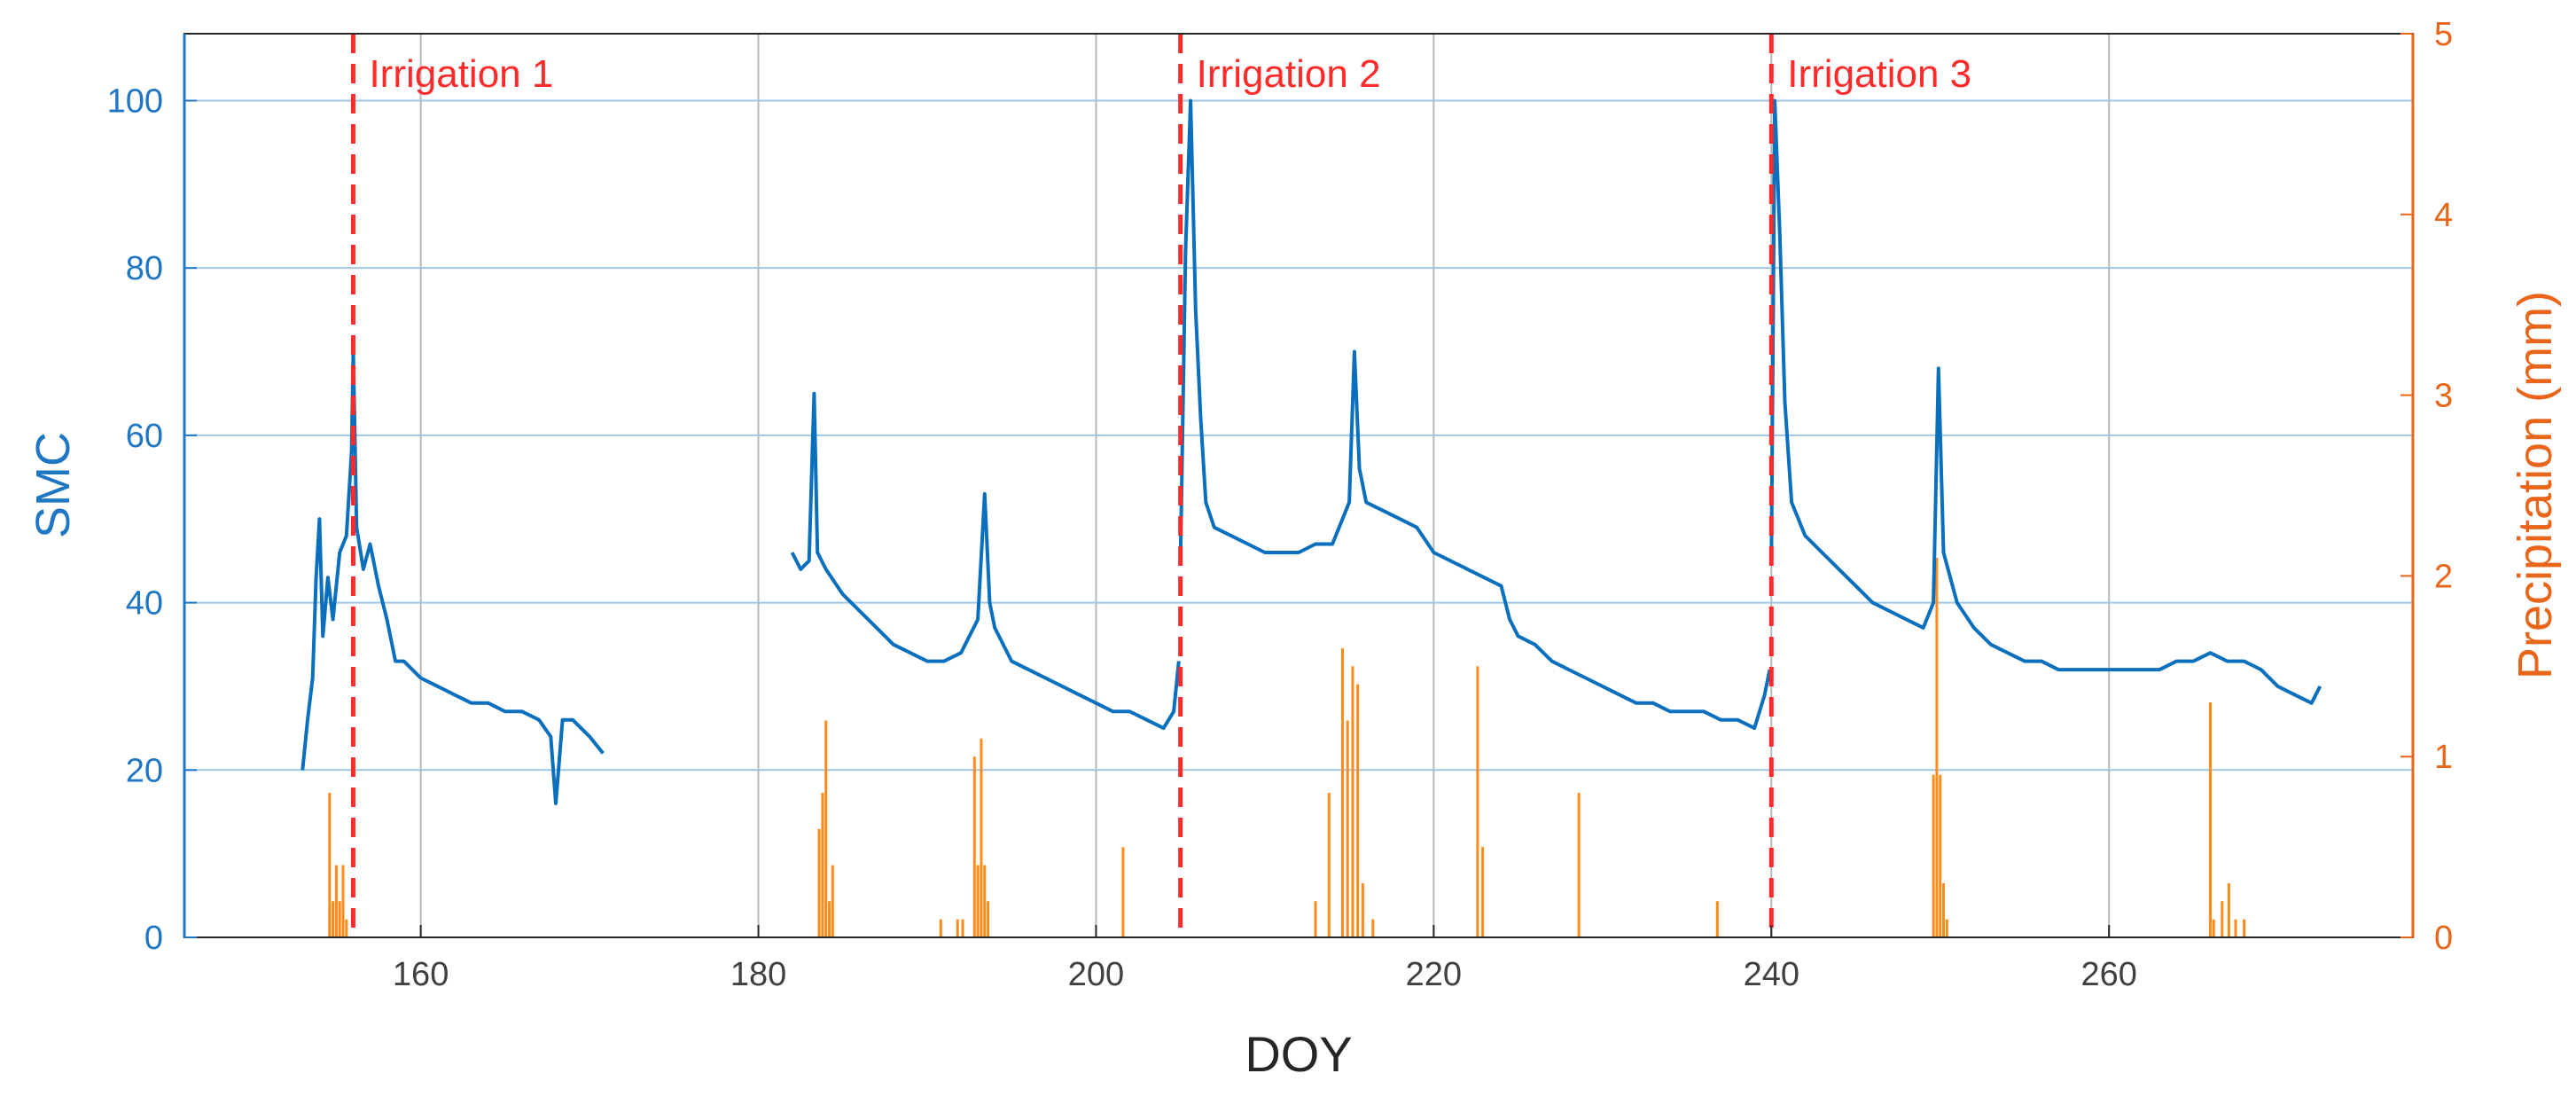 The width and height of the screenshot is (2576, 1097). Describe the element at coordinates (421, 974) in the screenshot. I see `x-tick-label: 160` at that location.